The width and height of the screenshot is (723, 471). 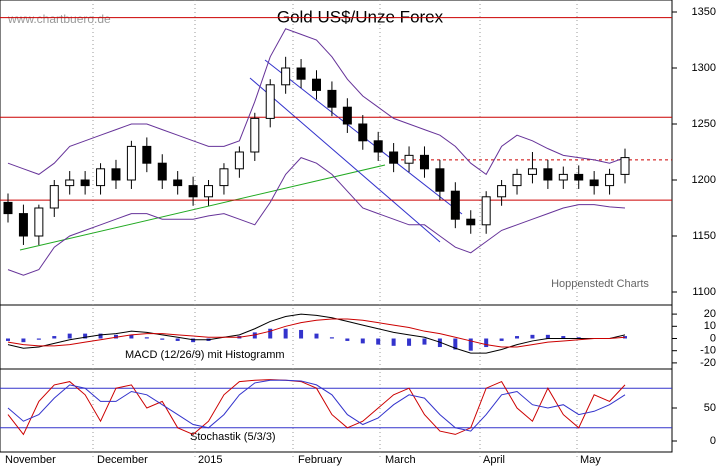 I want to click on signal-line, so click(x=316, y=333).